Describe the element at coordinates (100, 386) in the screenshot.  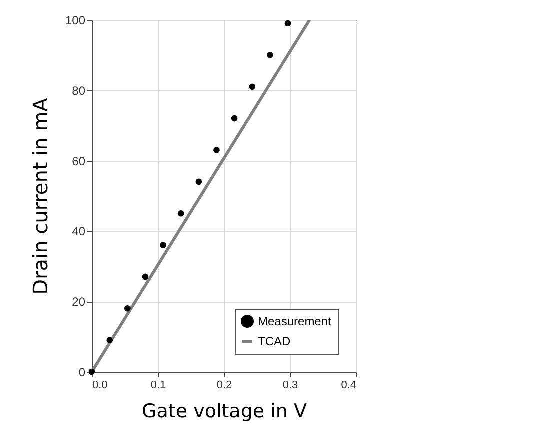
I see `x-tick-label: 0.0` at that location.